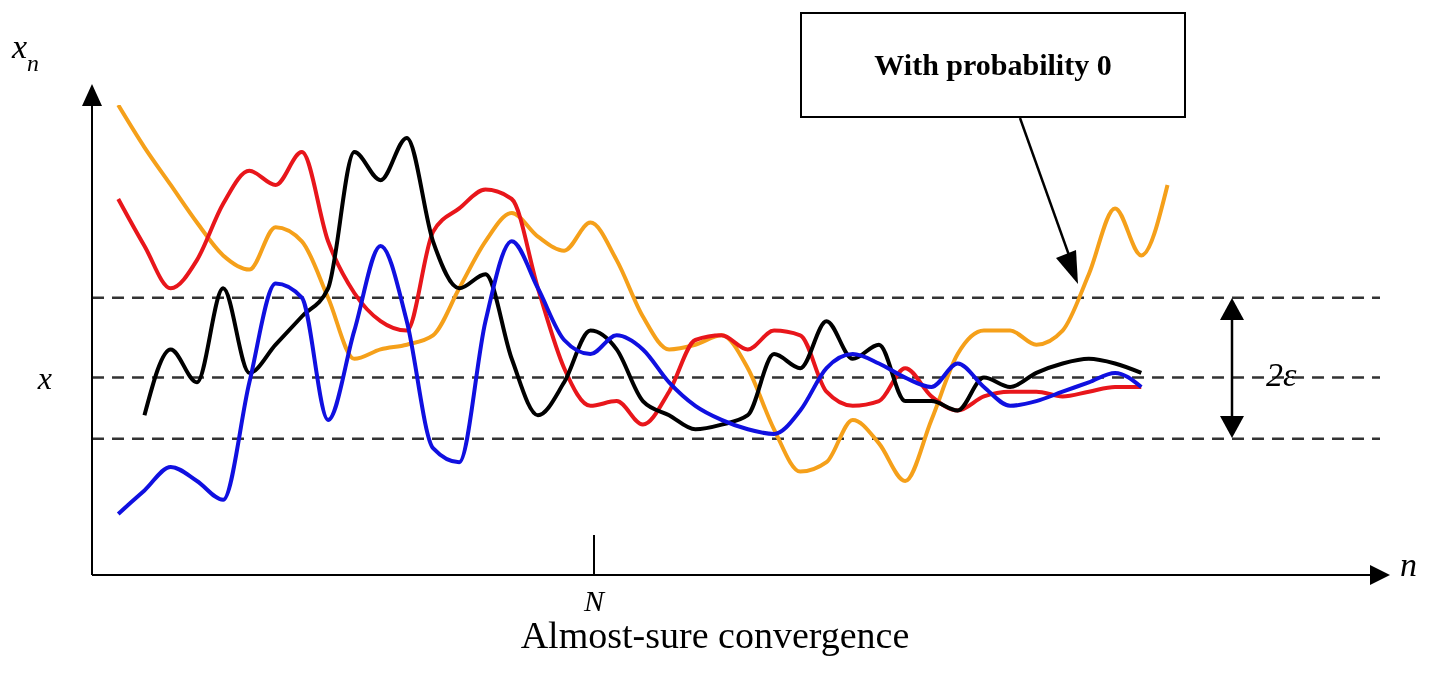 The image size is (1431, 680). I want to click on y-axis-title: x$_{n}$, so click(25, 52).